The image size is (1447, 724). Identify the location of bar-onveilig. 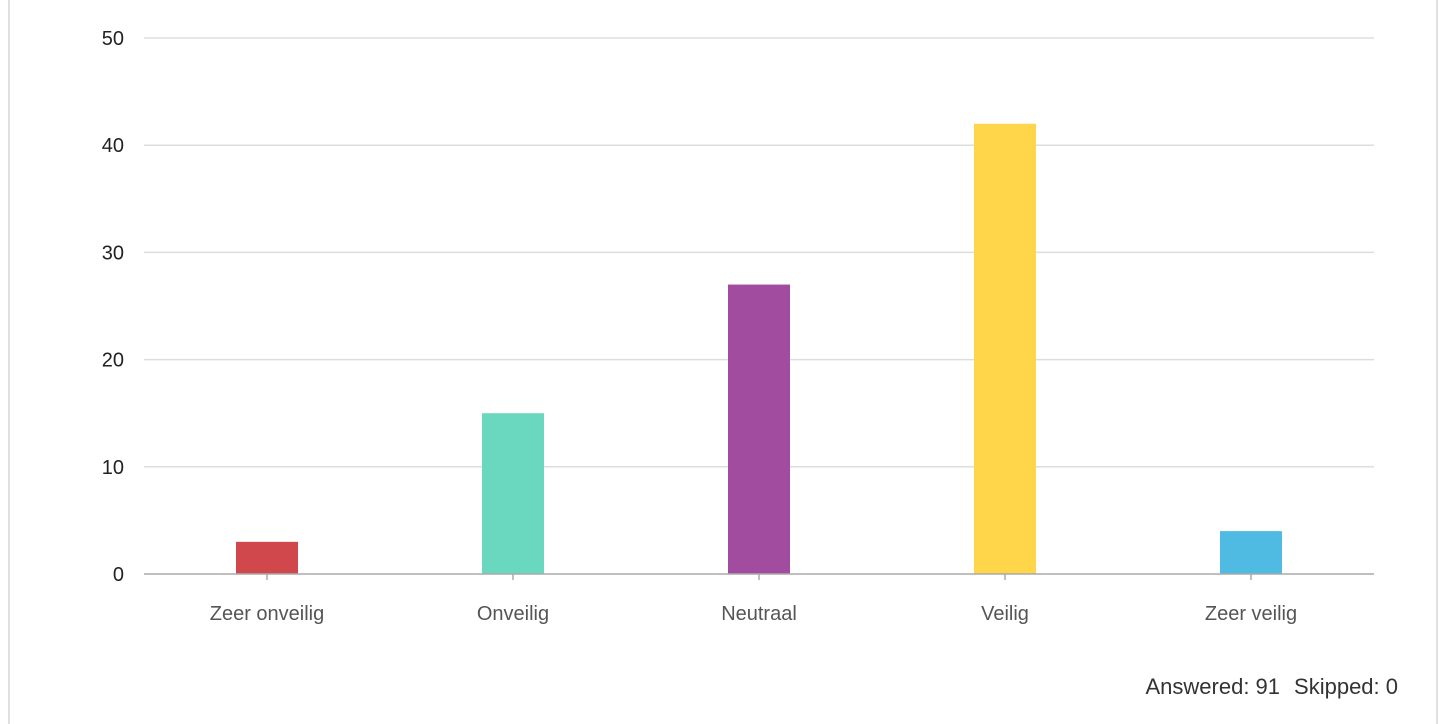
(513, 493).